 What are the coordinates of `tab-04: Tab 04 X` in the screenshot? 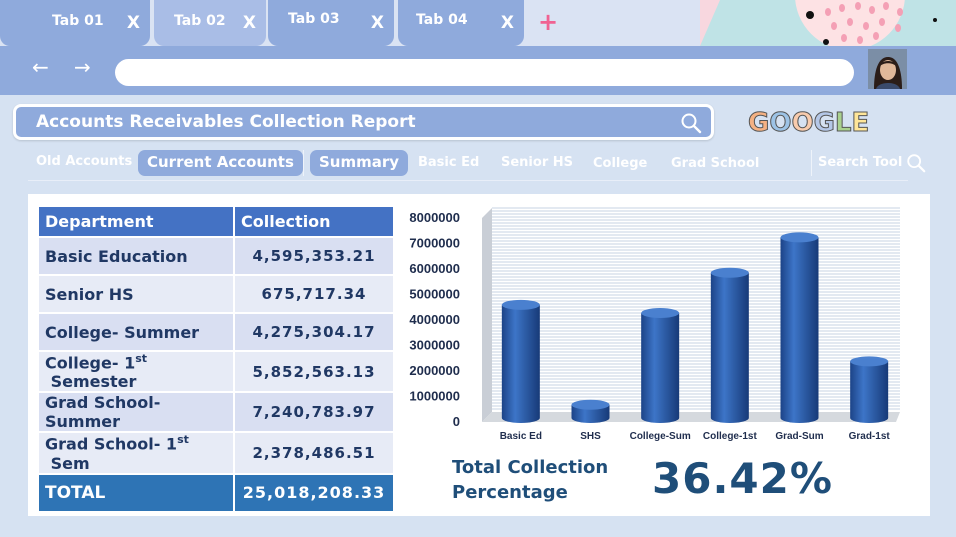 It's located at (461, 23).